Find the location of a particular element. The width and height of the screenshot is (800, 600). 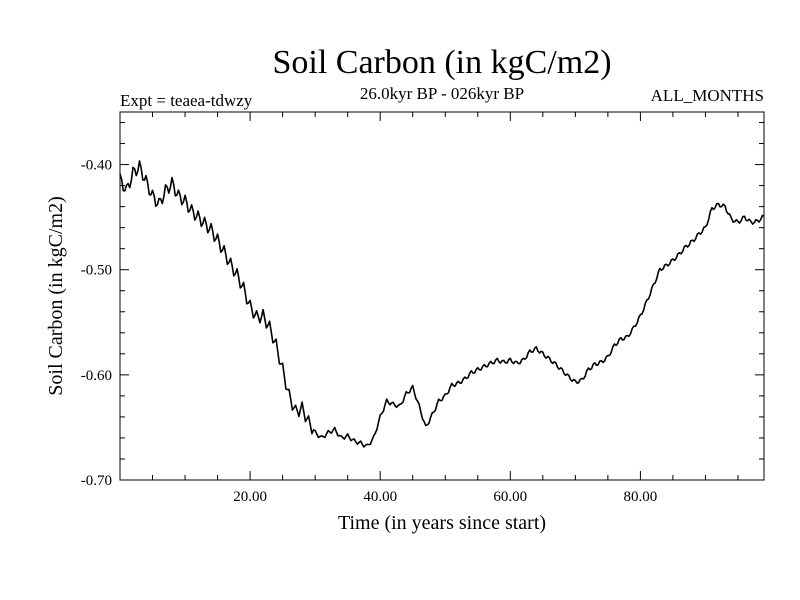

y-tick-label: -0.60 is located at coordinates (96, 376).